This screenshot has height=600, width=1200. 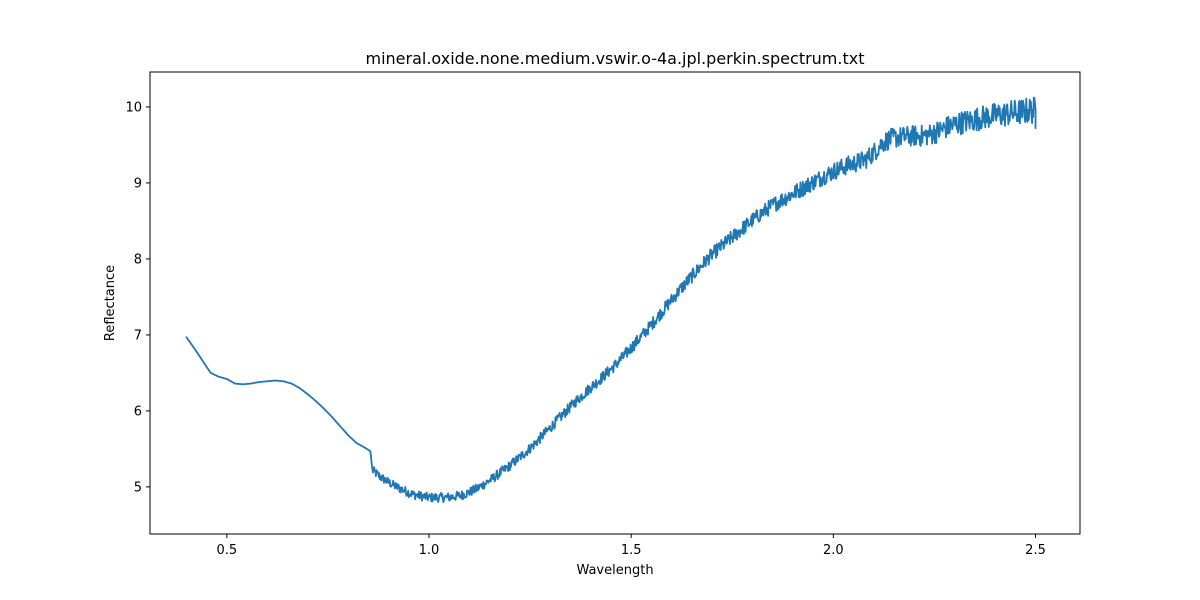 What do you see at coordinates (631, 550) in the screenshot?
I see `x-tick-label: 1.5` at bounding box center [631, 550].